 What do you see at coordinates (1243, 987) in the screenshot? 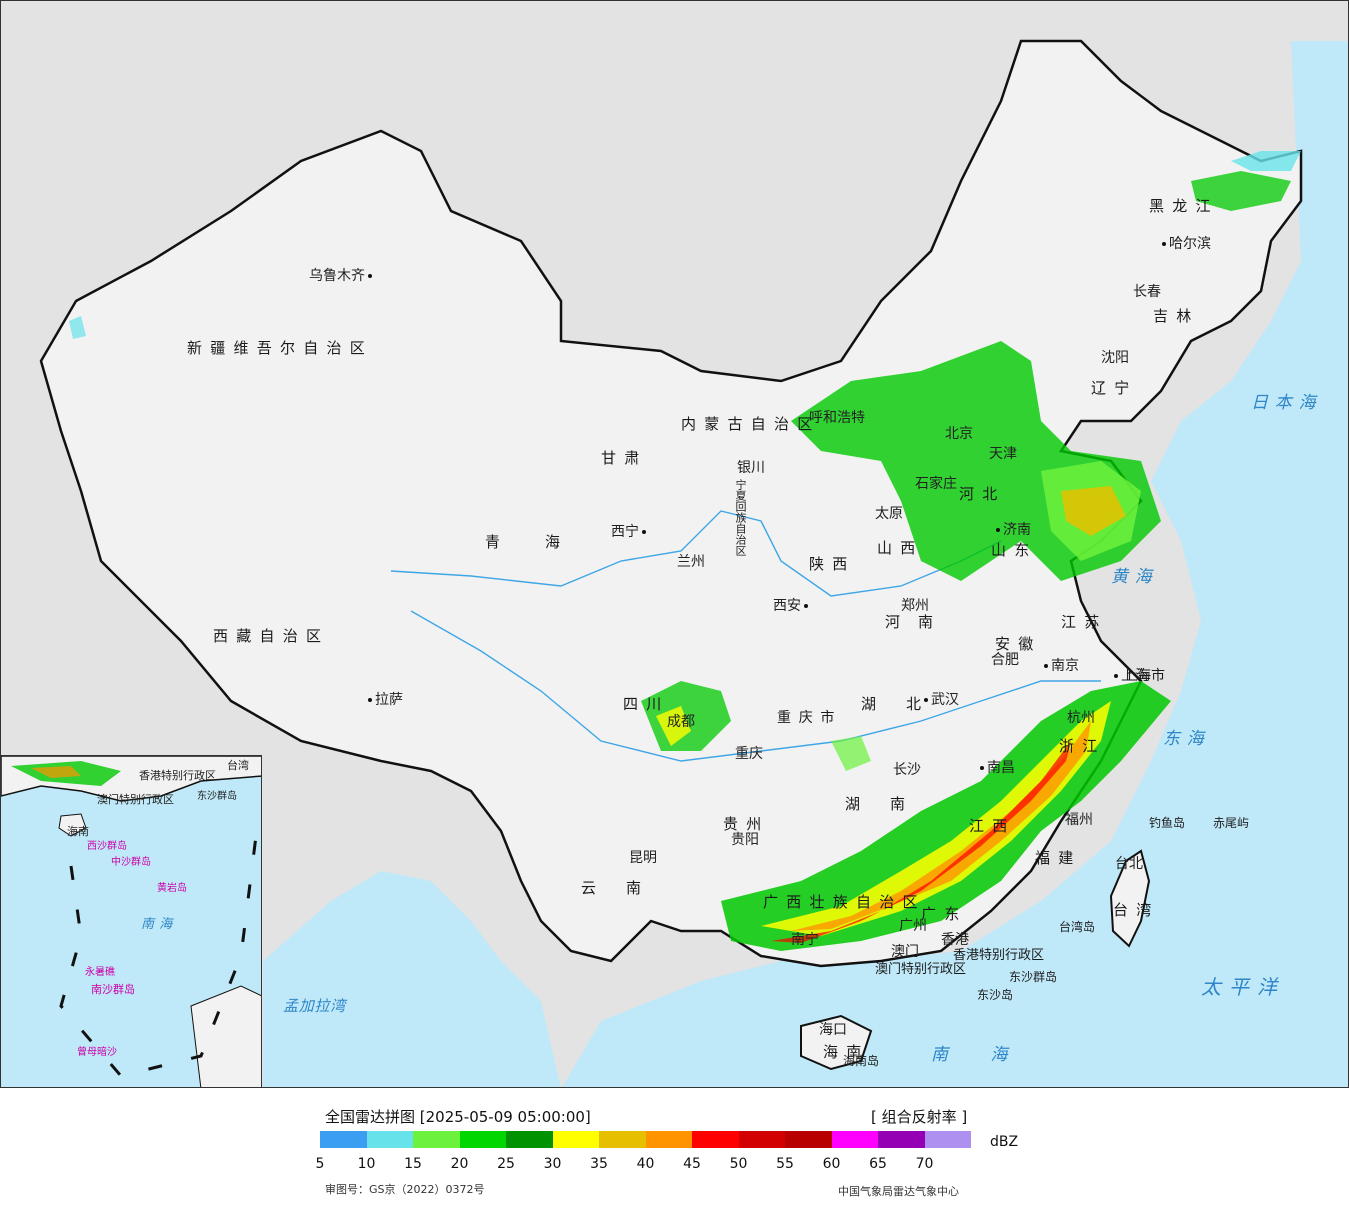
I see `sea-pacific: 太平洋` at bounding box center [1243, 987].